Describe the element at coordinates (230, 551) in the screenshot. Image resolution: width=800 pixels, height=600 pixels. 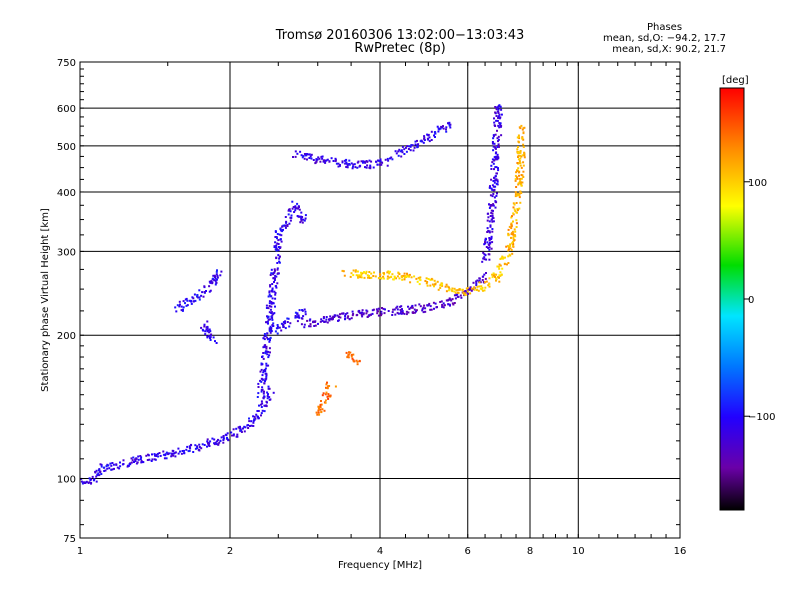
I see `x-tick-label: 2` at that location.